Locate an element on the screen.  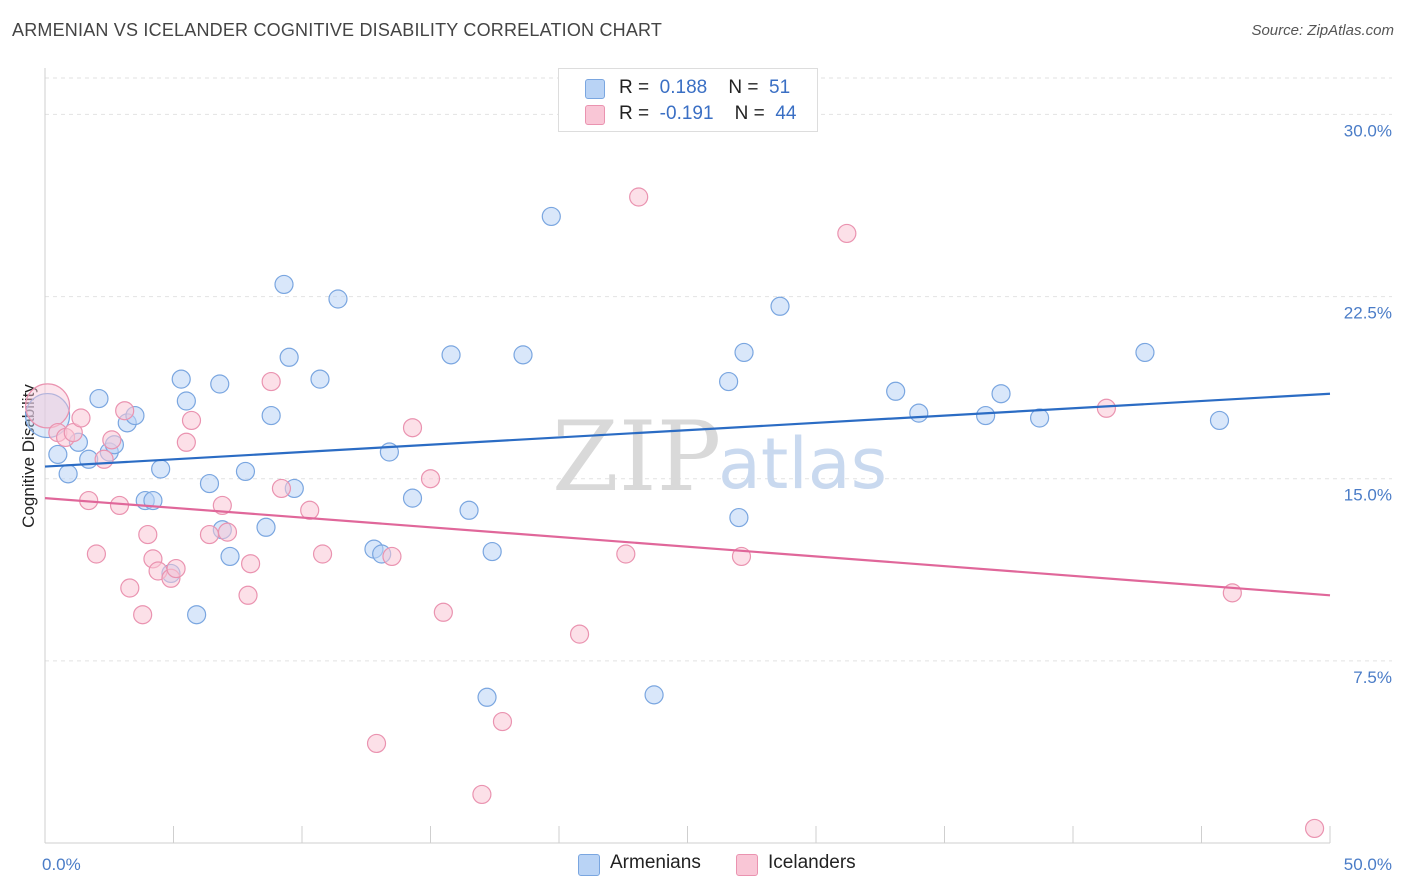
armenians-swatch is located at coordinates (595, 89).